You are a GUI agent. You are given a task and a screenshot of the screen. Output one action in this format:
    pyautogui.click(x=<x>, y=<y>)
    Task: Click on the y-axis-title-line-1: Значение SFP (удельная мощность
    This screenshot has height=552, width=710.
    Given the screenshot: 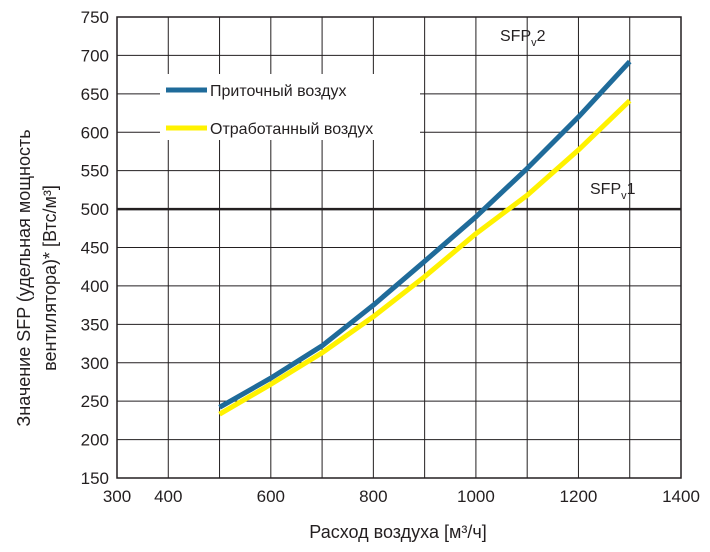 What is the action you would take?
    pyautogui.click(x=24, y=277)
    